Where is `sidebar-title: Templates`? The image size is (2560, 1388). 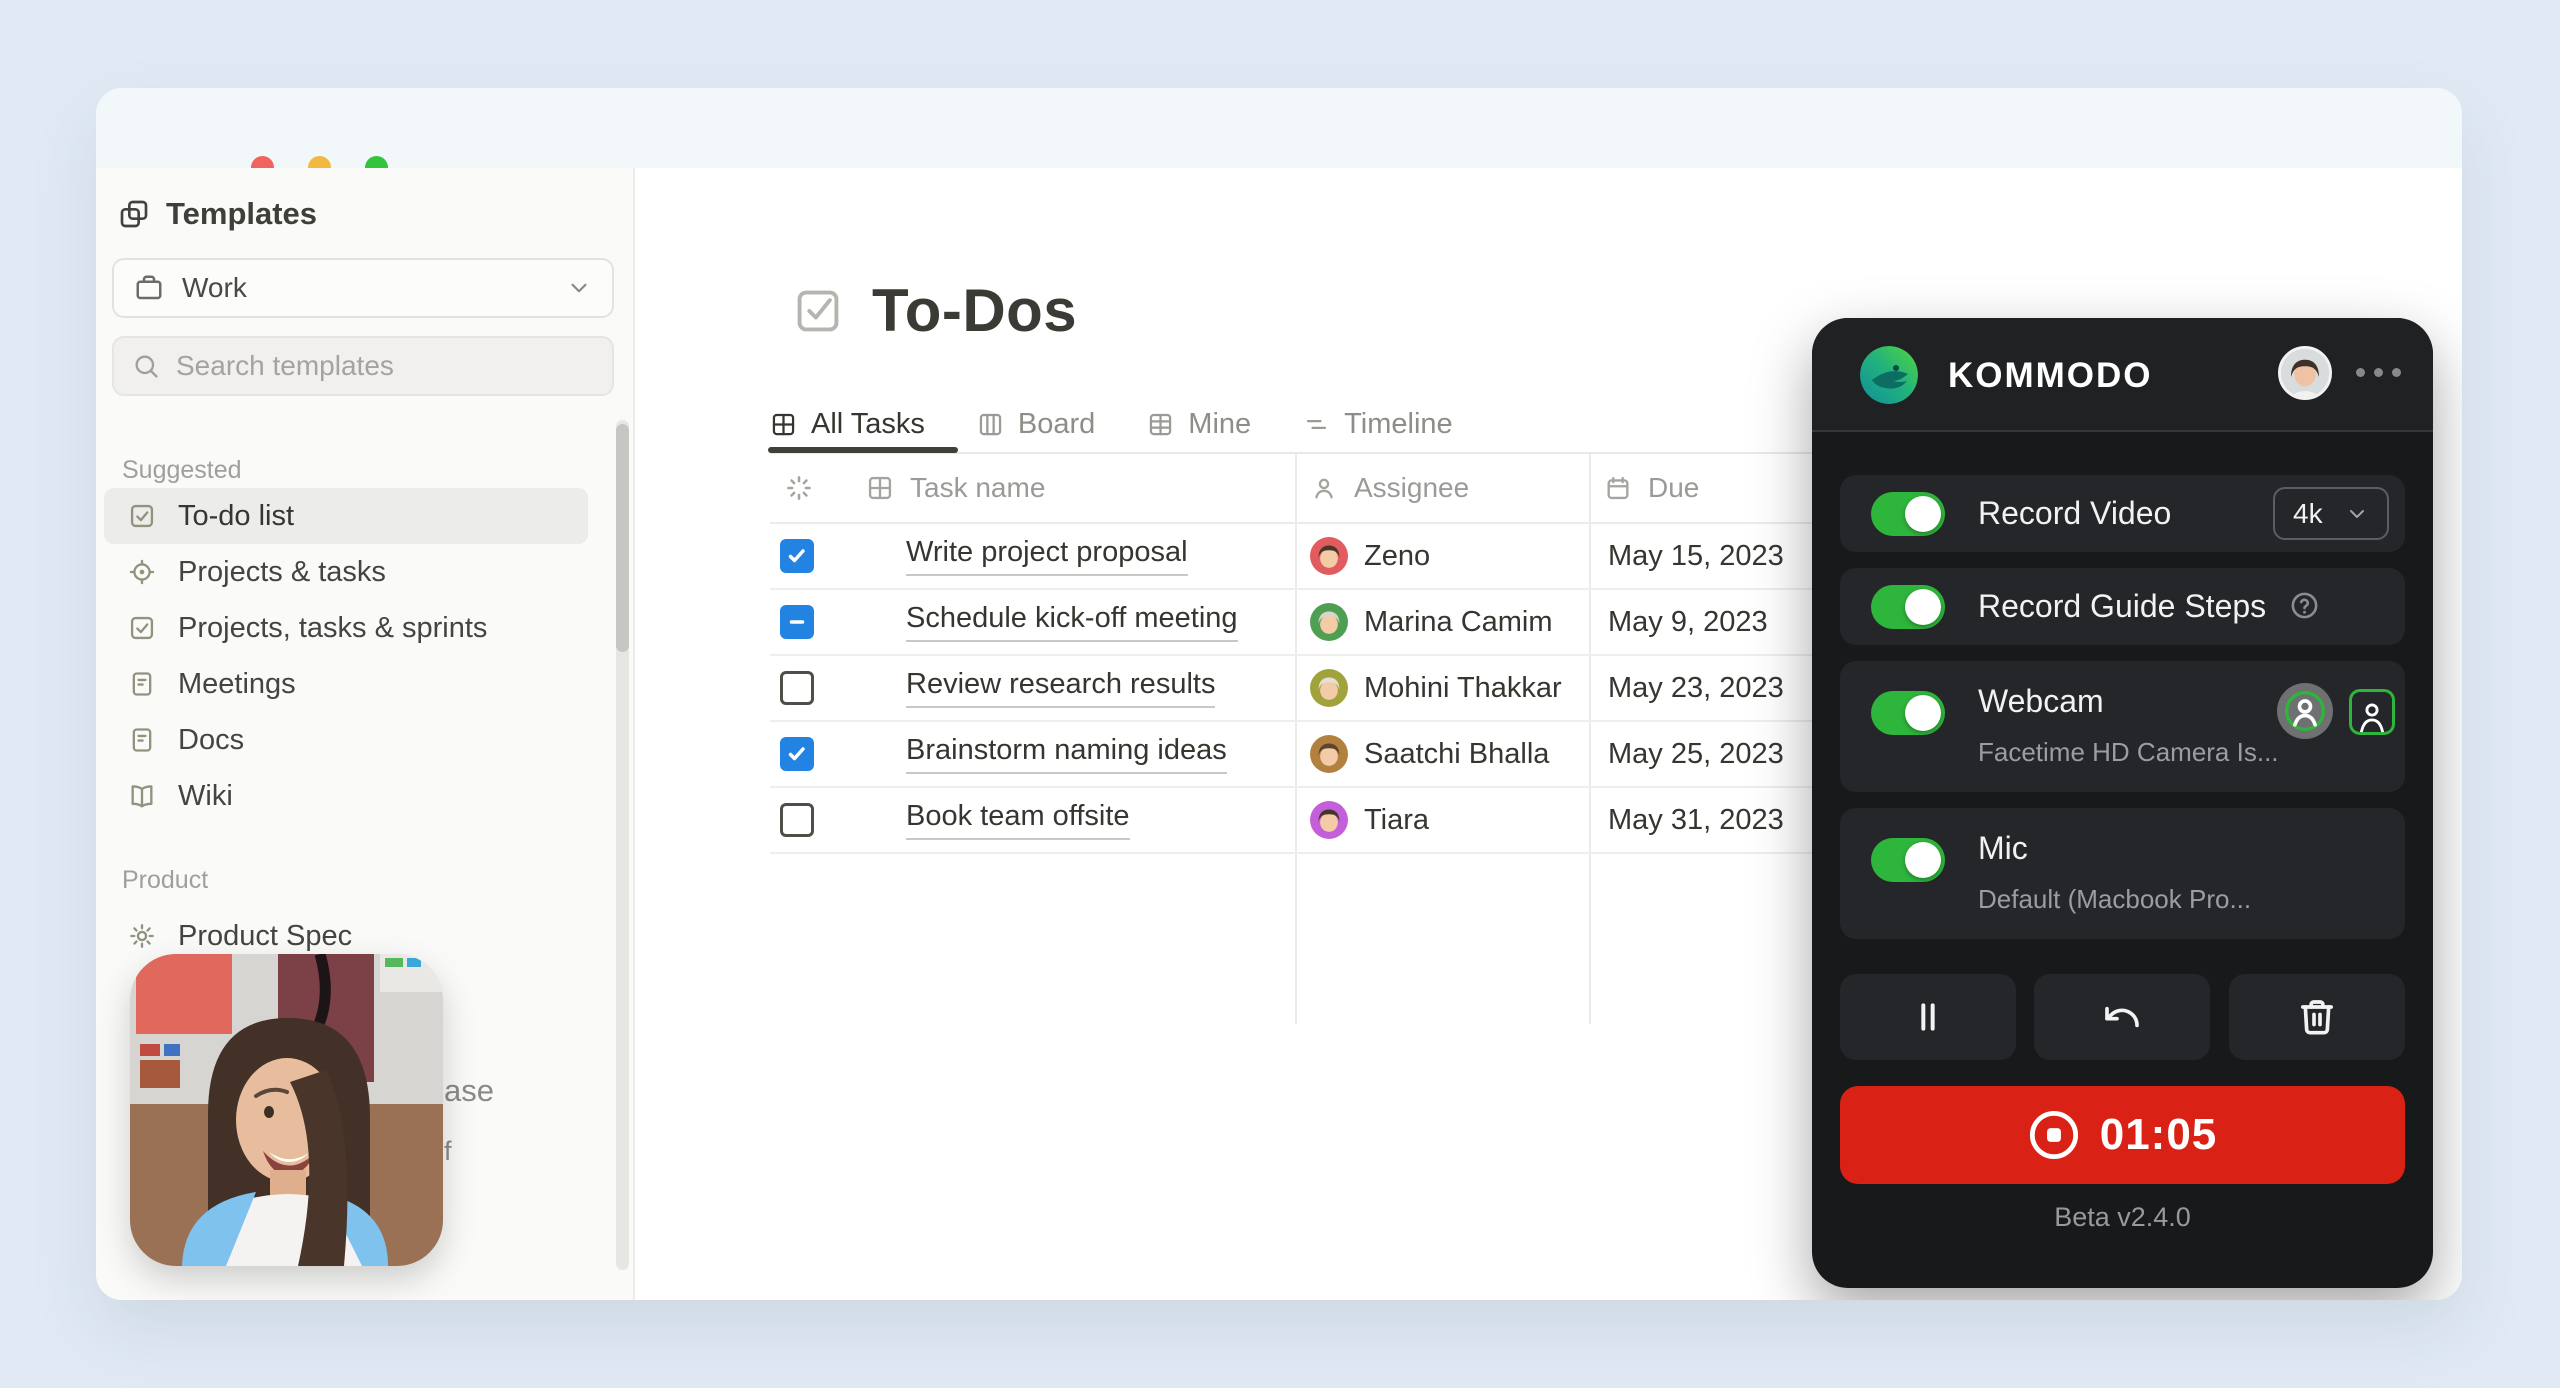 sidebar-title: Templates is located at coordinates (242, 213).